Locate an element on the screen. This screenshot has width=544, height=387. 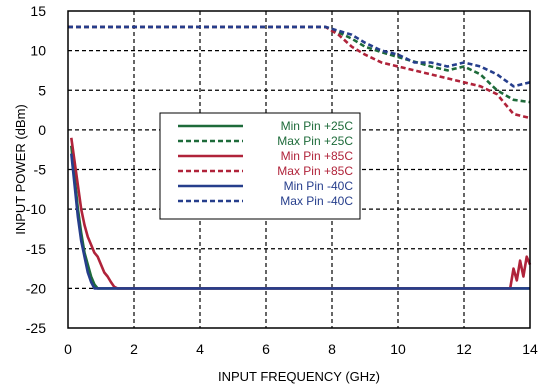
legend-label: Min Pin -40C is located at coordinates (319, 186).